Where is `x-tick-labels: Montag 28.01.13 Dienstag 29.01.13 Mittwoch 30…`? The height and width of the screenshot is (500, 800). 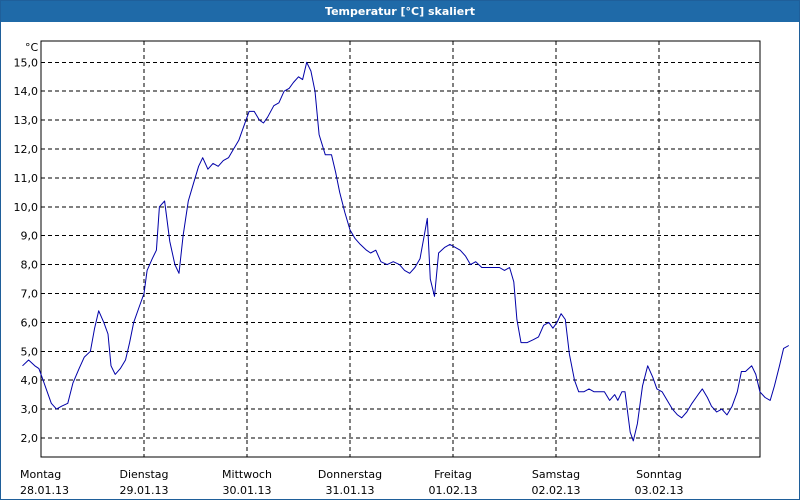 x-tick-labels: Montag 28.01.13 Dienstag 29.01.13 Mittwoch 30… is located at coordinates (351, 482).